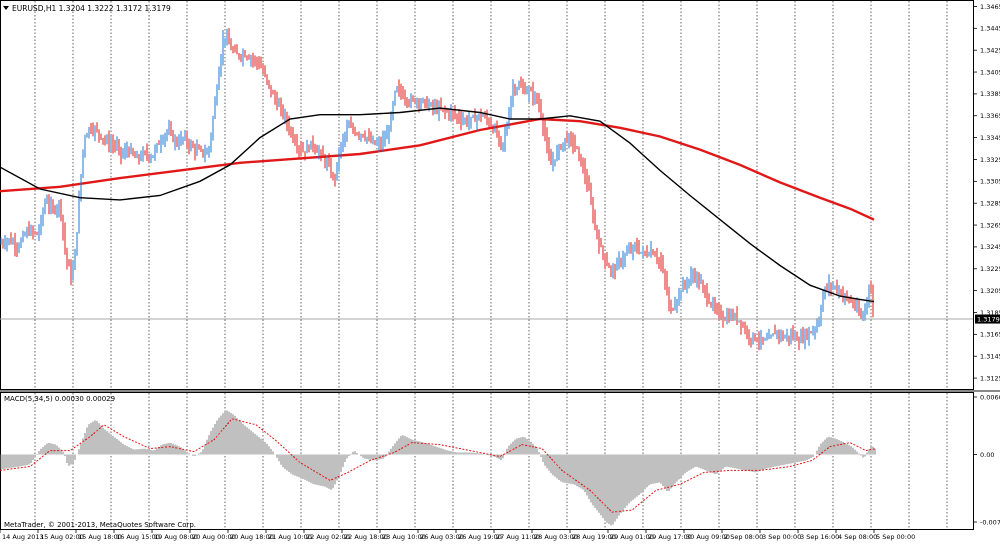 This screenshot has width=1000, height=545. I want to click on time-axis-label: 29 Aug 17:00, so click(670, 537).